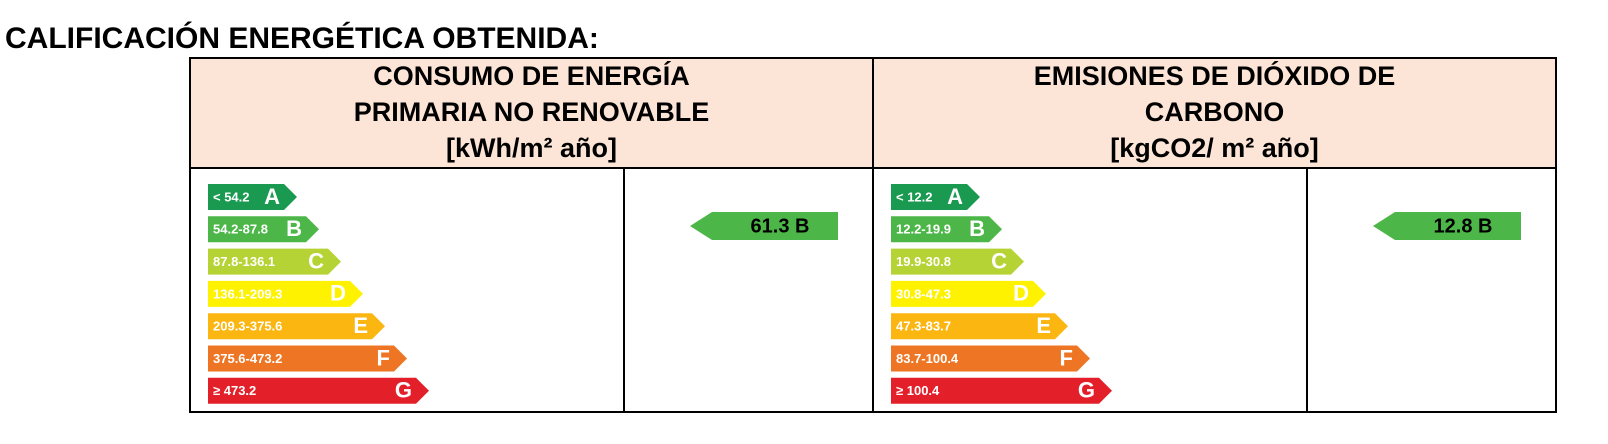 The height and width of the screenshot is (444, 1608). What do you see at coordinates (302, 38) in the screenshot?
I see `page-title: CALIFICACIÓN ENERGÉTICA OBTENIDA:` at bounding box center [302, 38].